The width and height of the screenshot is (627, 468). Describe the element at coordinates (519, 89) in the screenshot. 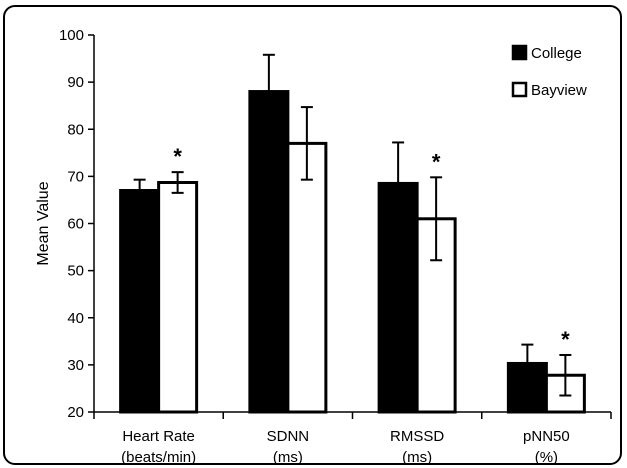

I see `legend-swatch-bayview` at that location.